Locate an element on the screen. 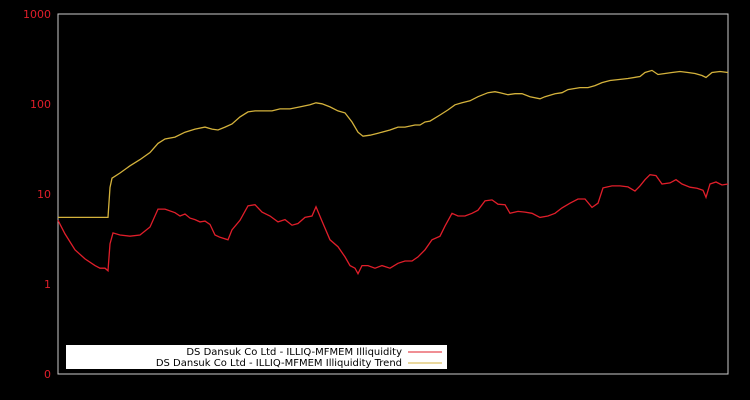 The height and width of the screenshot is (400, 750). y-tick-label: 1000 is located at coordinates (37, 14).